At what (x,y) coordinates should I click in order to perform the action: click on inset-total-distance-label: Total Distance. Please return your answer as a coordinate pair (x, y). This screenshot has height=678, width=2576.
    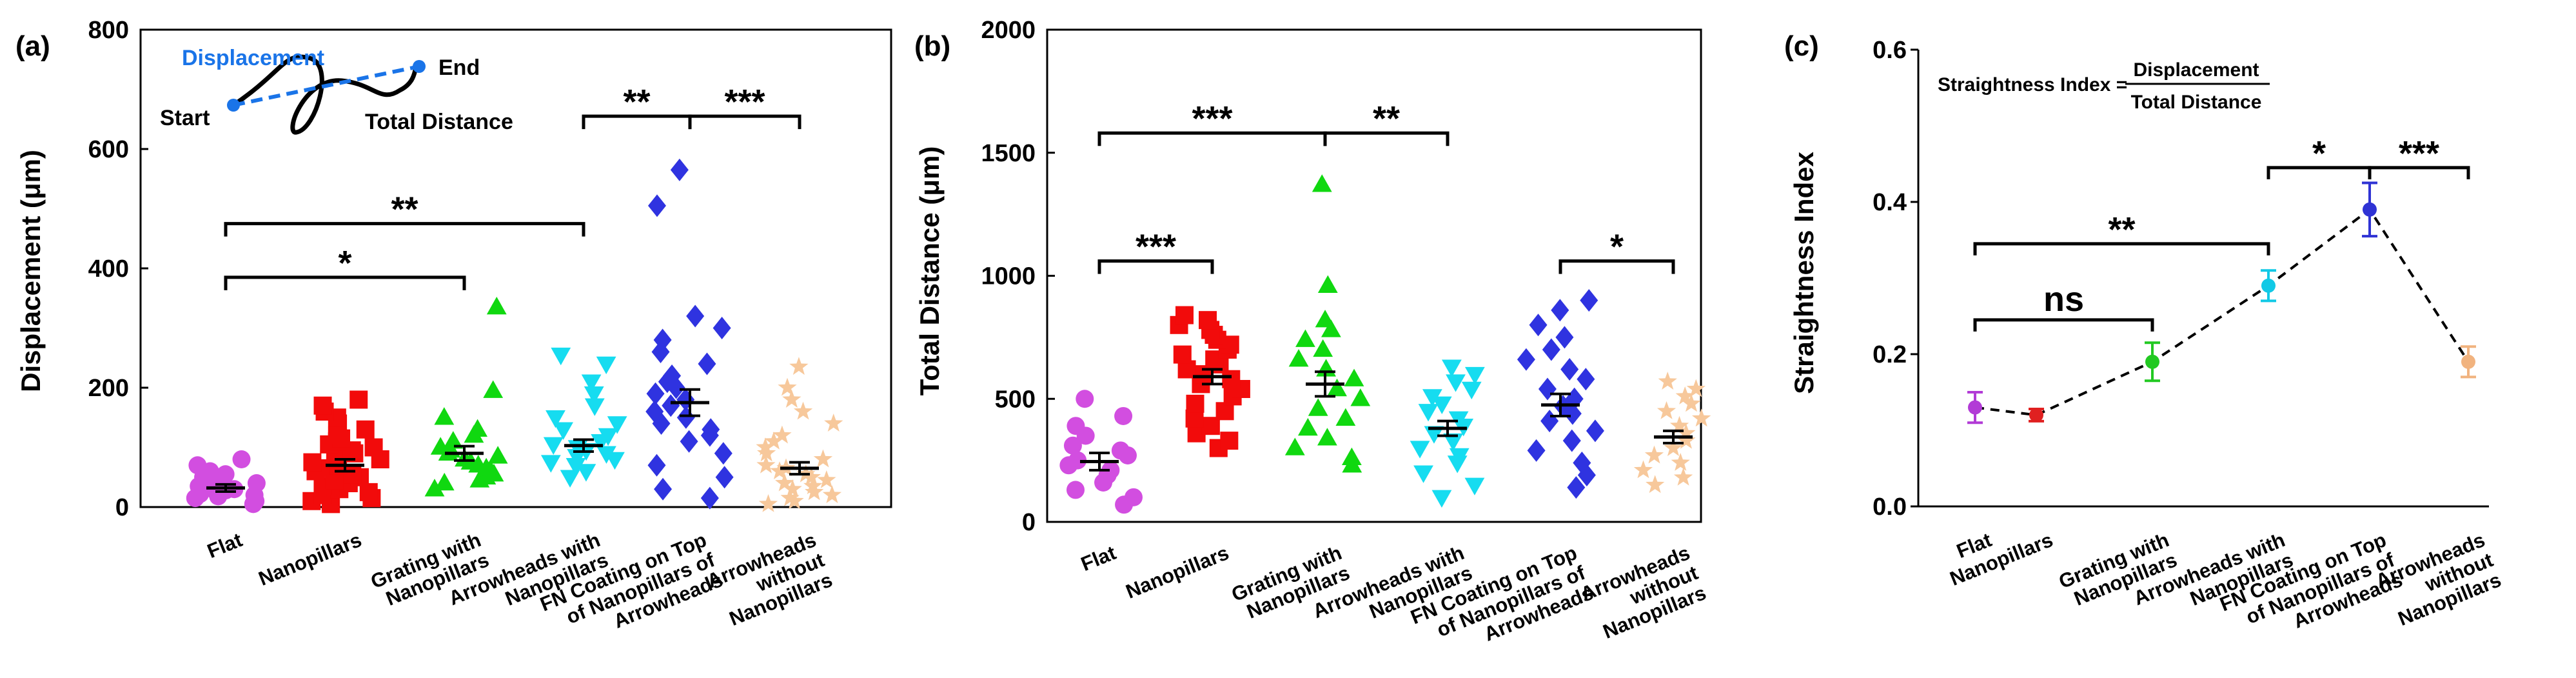
    Looking at the image, I should click on (439, 122).